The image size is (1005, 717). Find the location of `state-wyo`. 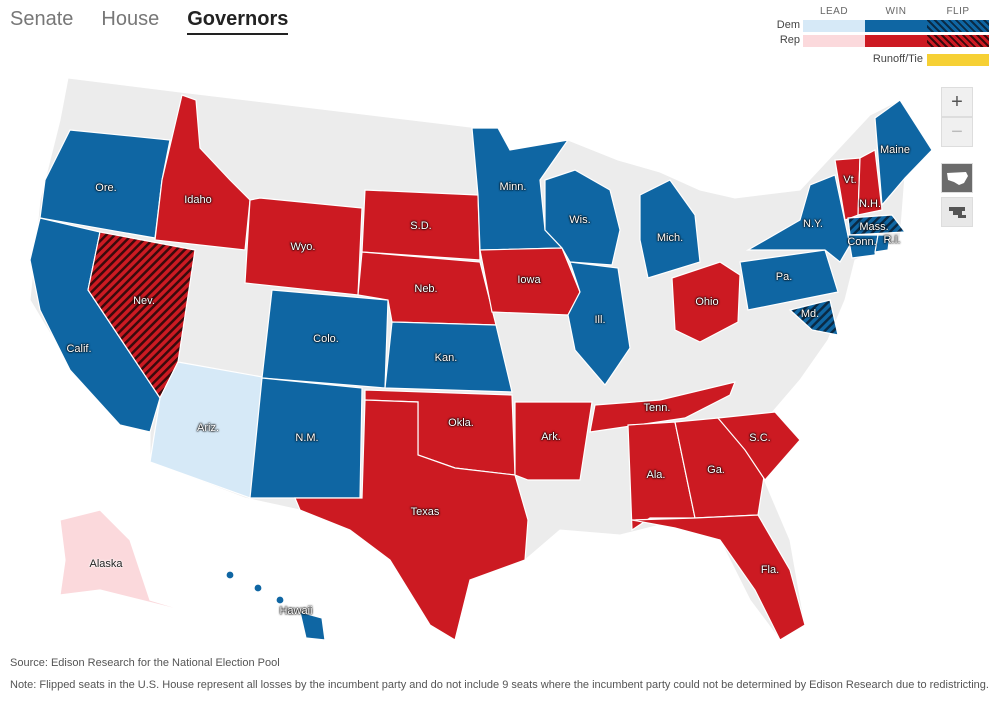

state-wyo is located at coordinates (303, 246).